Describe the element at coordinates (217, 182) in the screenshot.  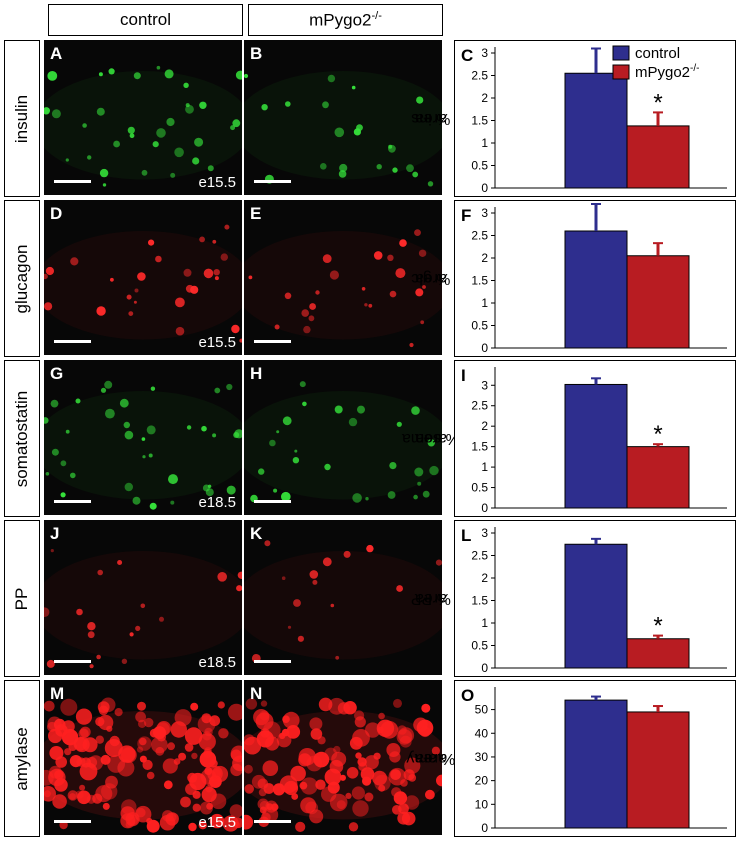
I see `embryonic-stage-label: e15.5` at that location.